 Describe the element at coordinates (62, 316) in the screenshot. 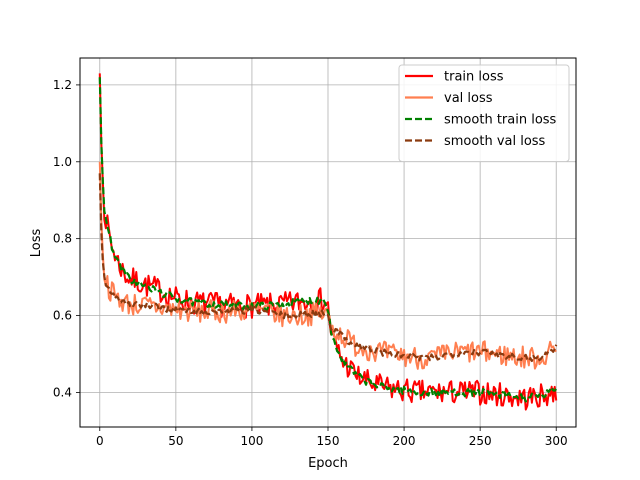

I see `y-tick-label: 0.6` at that location.